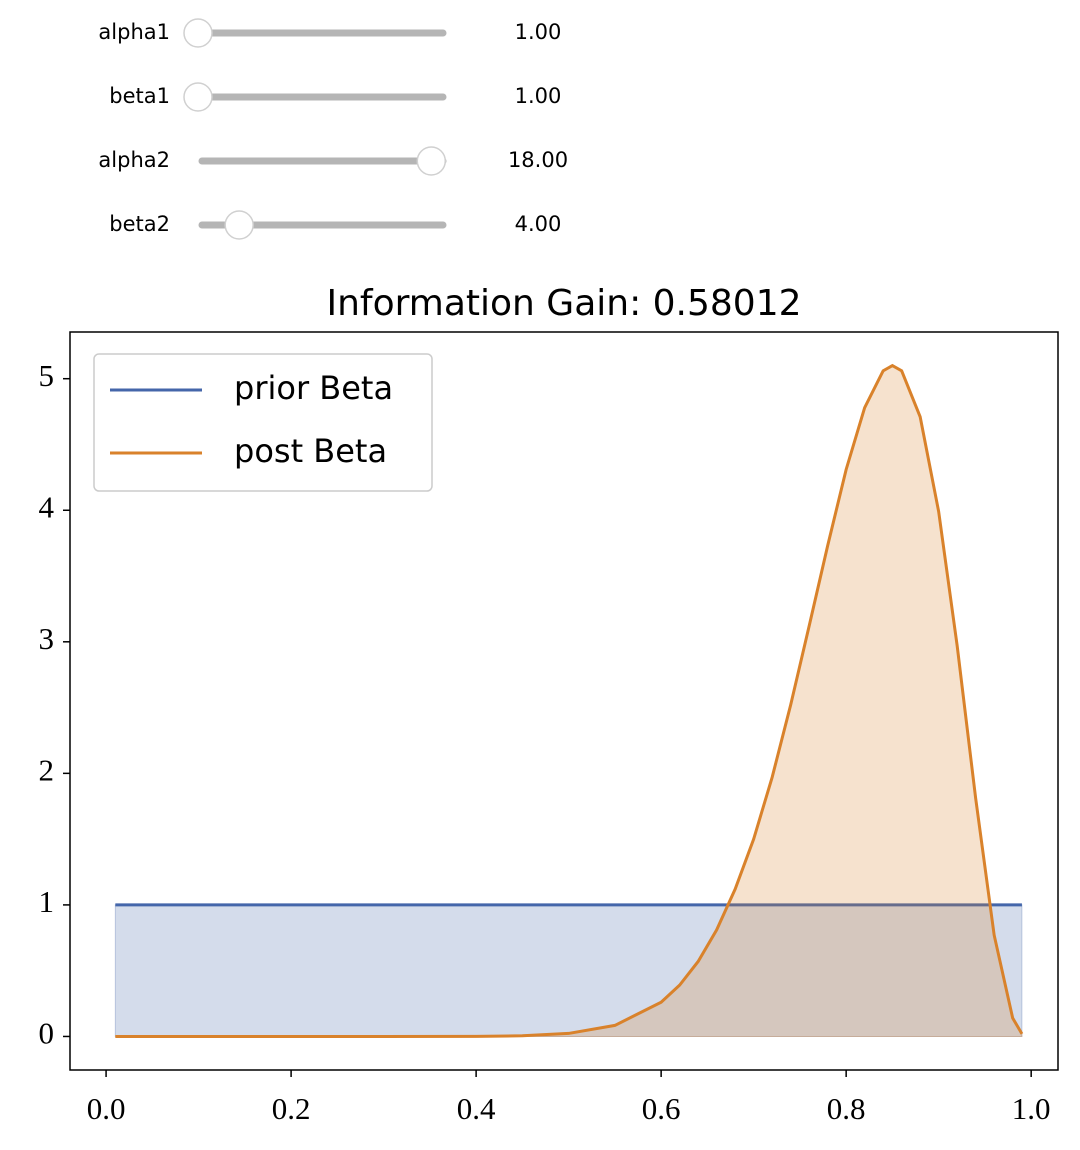 The height and width of the screenshot is (1150, 1080). I want to click on x-tick-label: 0.6, so click(661, 1108).